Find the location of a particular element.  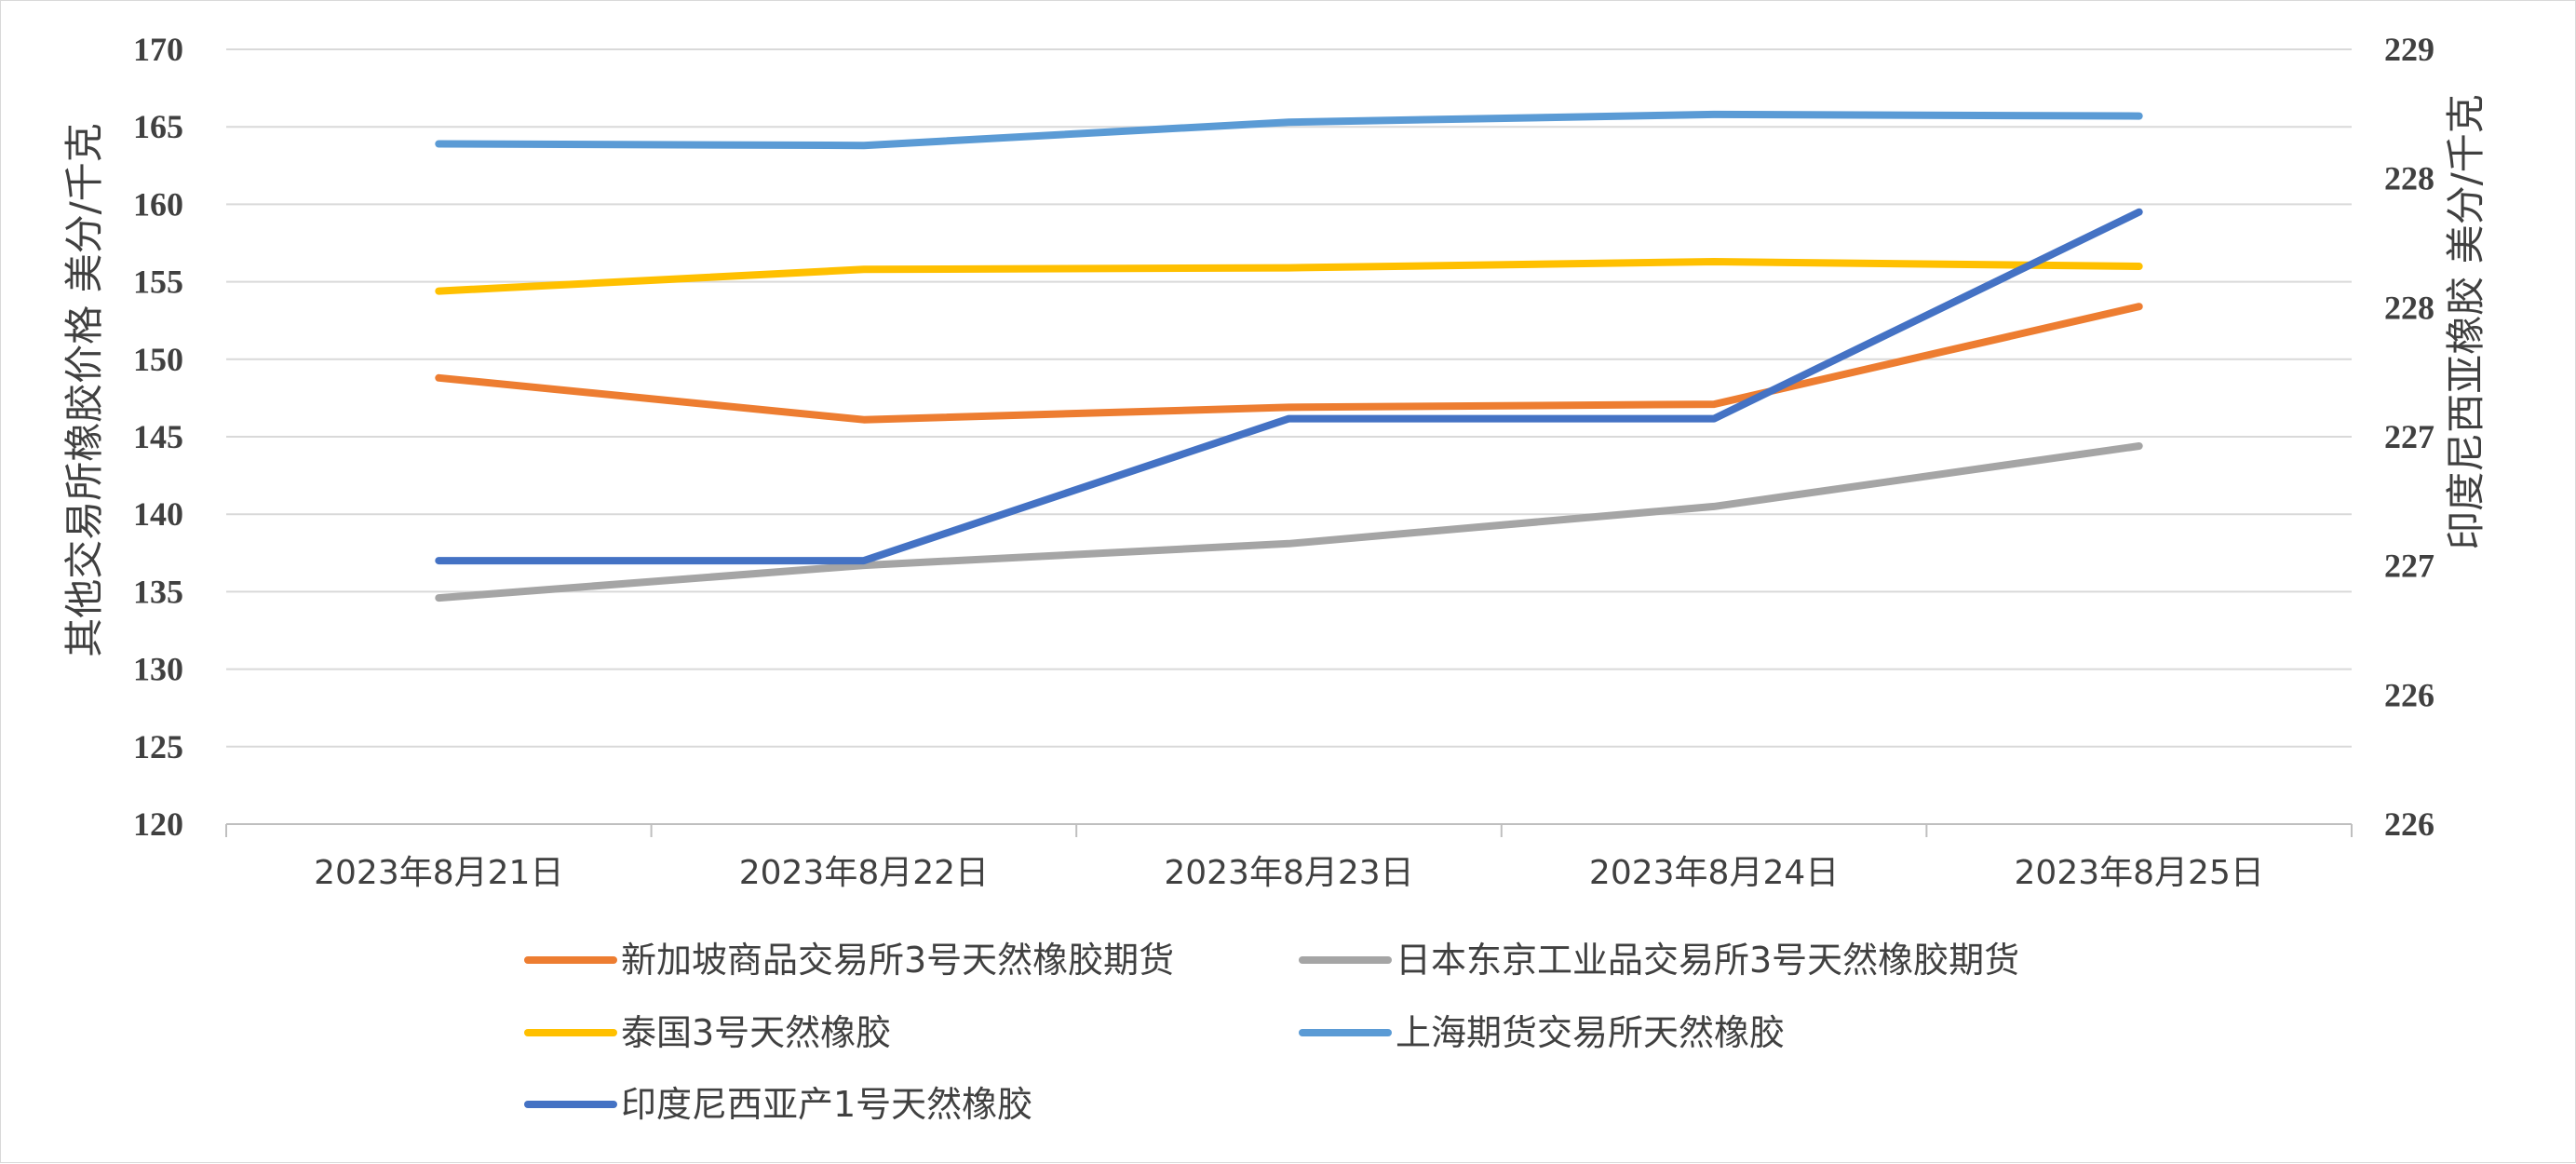

legend-label: 上海期货交易所天然橡胶 is located at coordinates (1590, 1032).